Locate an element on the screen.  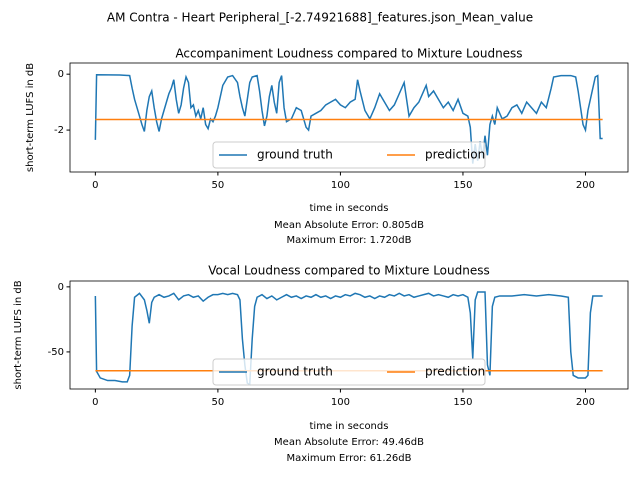
annotation: Mean Absolute Error: 49.46dB is located at coordinates (349, 442).